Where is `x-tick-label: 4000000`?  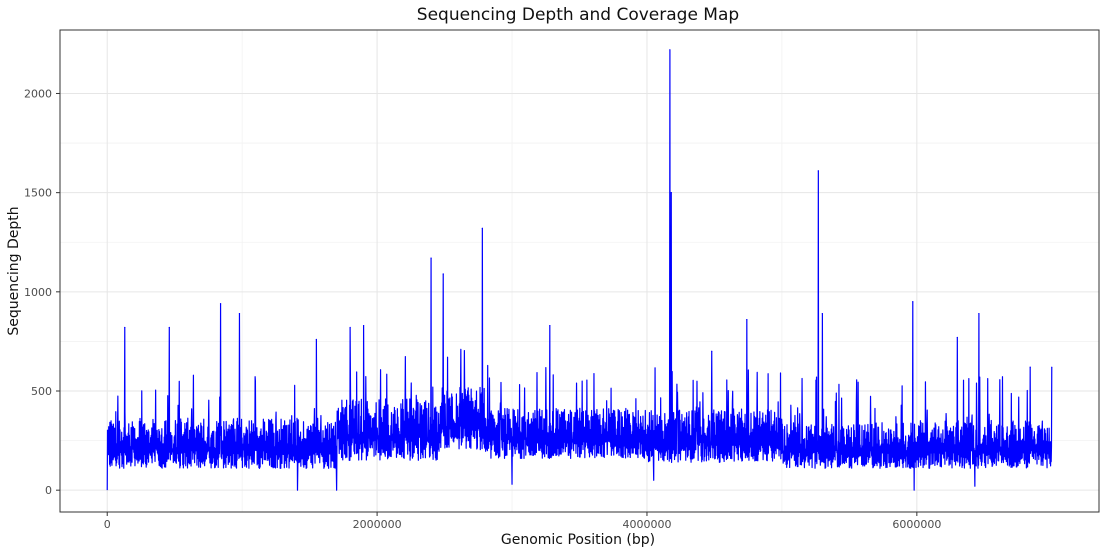 x-tick-label: 4000000 is located at coordinates (646, 524).